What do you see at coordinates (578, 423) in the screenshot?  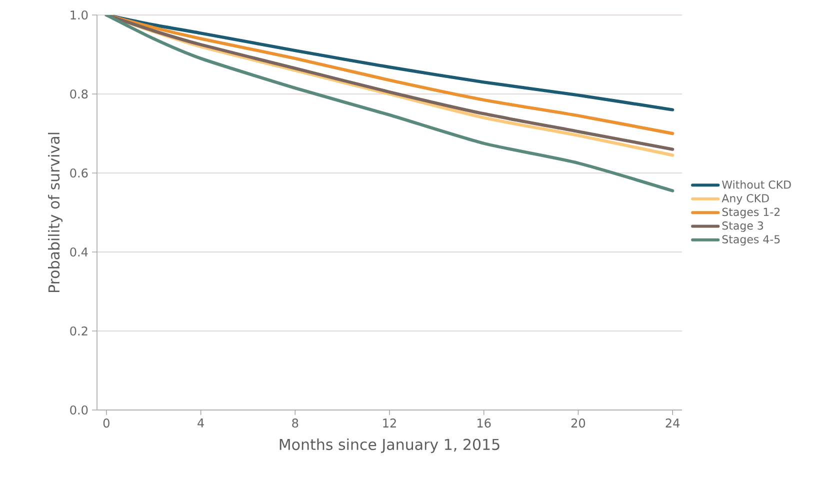 I see `x-tick-label: 20` at bounding box center [578, 423].